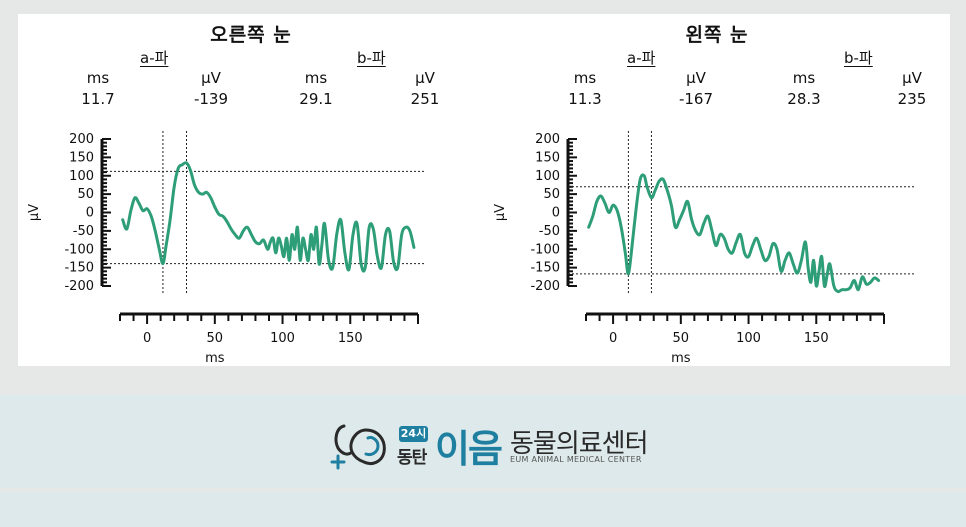 The image size is (966, 527). I want to click on right-a-uv-unit: μV, so click(211, 78).